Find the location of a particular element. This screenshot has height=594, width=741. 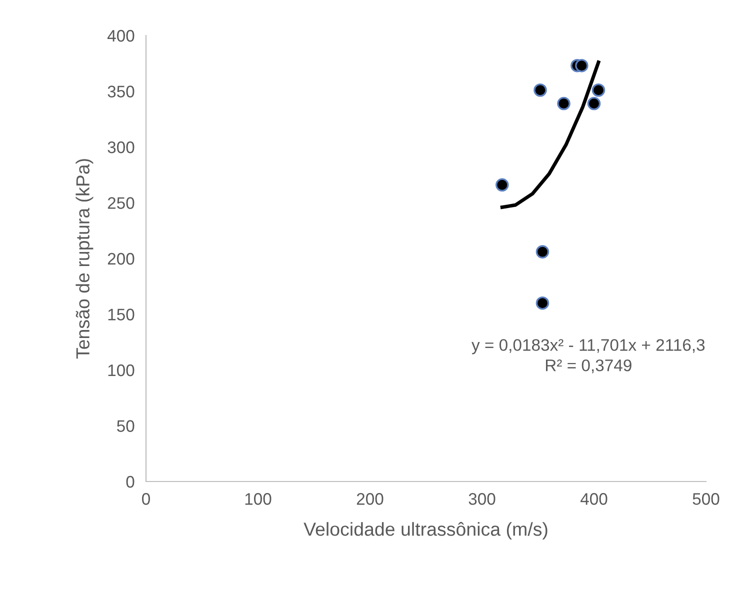

x-tick-label: 0 is located at coordinates (146, 499).